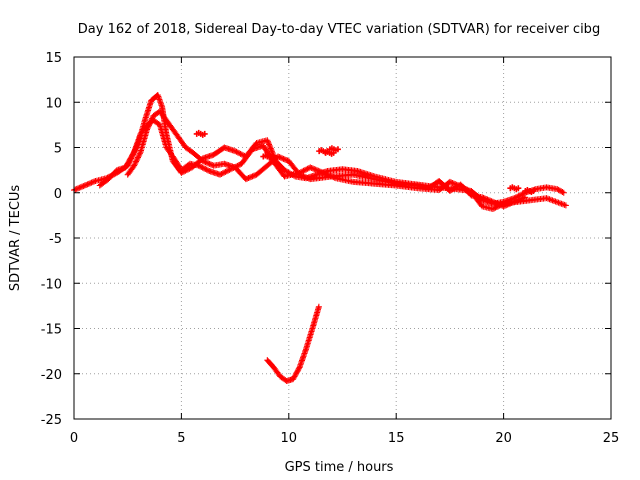 This screenshot has height=480, width=640. What do you see at coordinates (51, 420) in the screenshot?
I see `y-tick-label: -25` at bounding box center [51, 420].